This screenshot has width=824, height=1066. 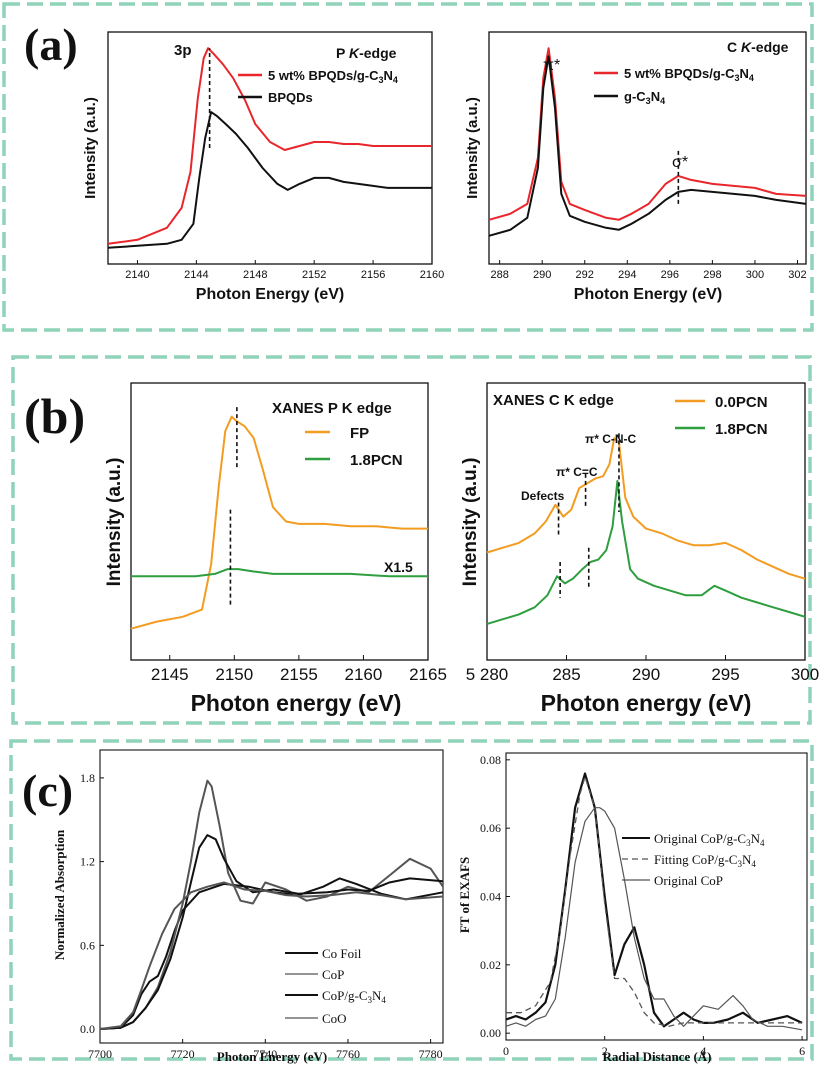 What do you see at coordinates (490, 965) in the screenshot?
I see `y-tick-label: 0.02` at bounding box center [490, 965].